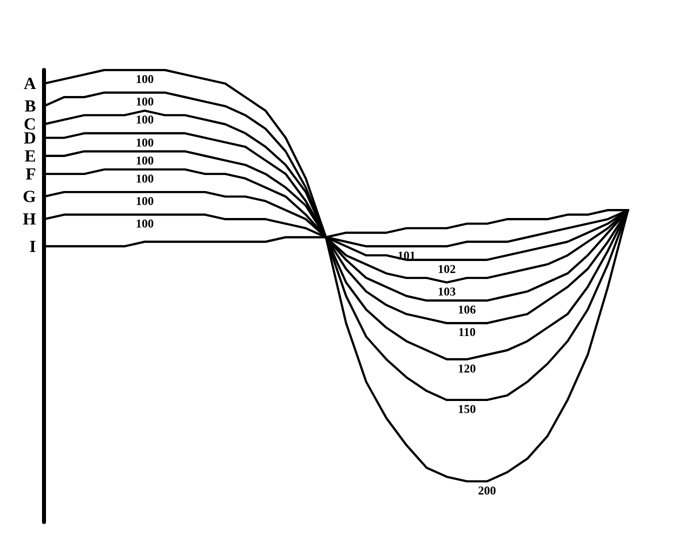 This screenshot has width=676, height=540. What do you see at coordinates (467, 368) in the screenshot?
I see `annotation: 120` at bounding box center [467, 368].